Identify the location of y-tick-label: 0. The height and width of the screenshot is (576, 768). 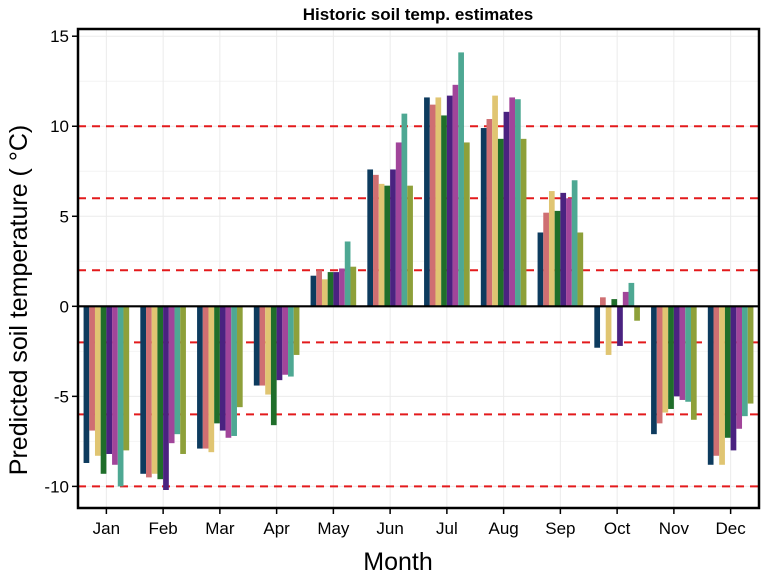
(64, 306).